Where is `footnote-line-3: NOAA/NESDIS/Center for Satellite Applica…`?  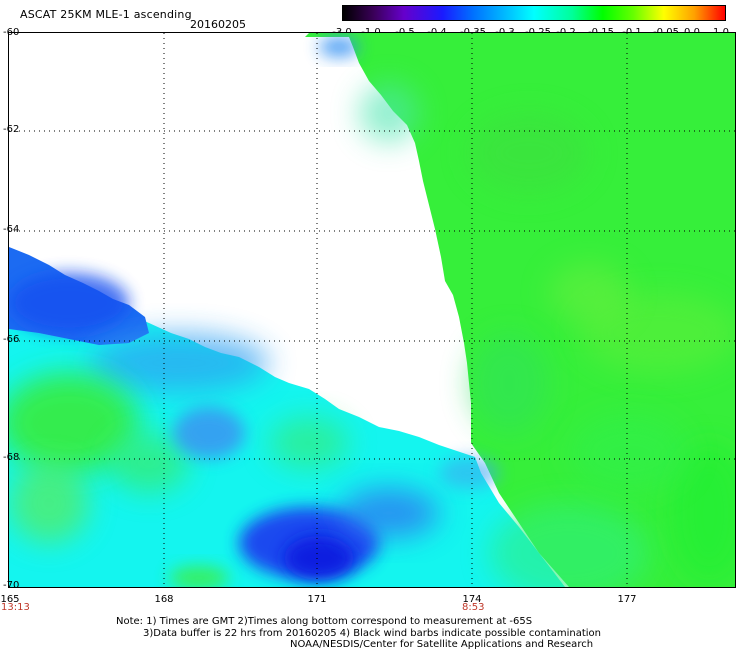 footnote-line-3: NOAA/NESDIS/Center for Satellite Applica… is located at coordinates (442, 644).